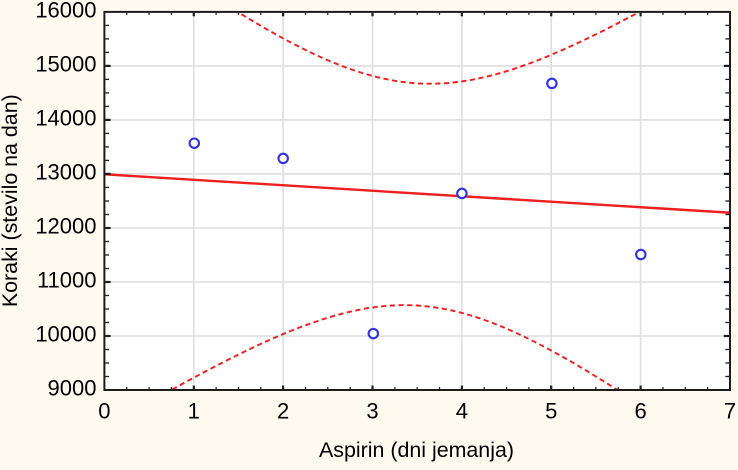 The height and width of the screenshot is (470, 738). What do you see at coordinates (72, 388) in the screenshot?
I see `svg-text: 9000` at bounding box center [72, 388].